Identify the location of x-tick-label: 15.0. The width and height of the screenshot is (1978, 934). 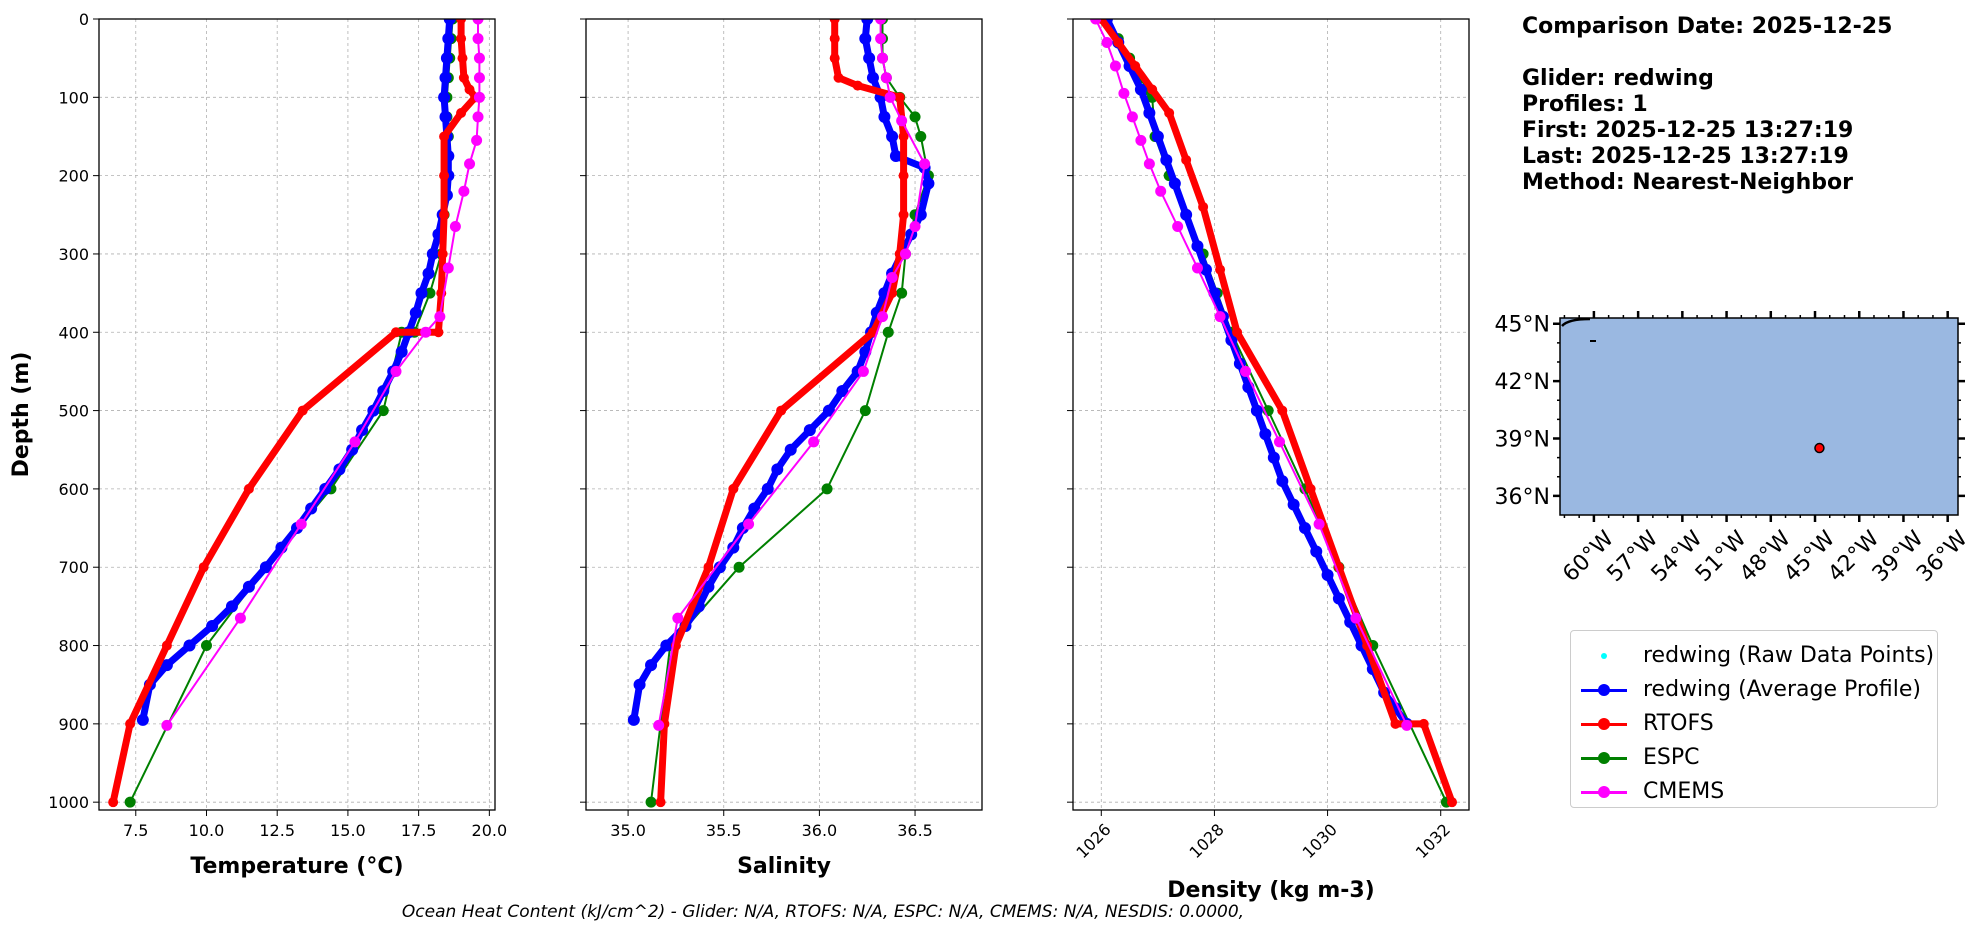
(348, 830).